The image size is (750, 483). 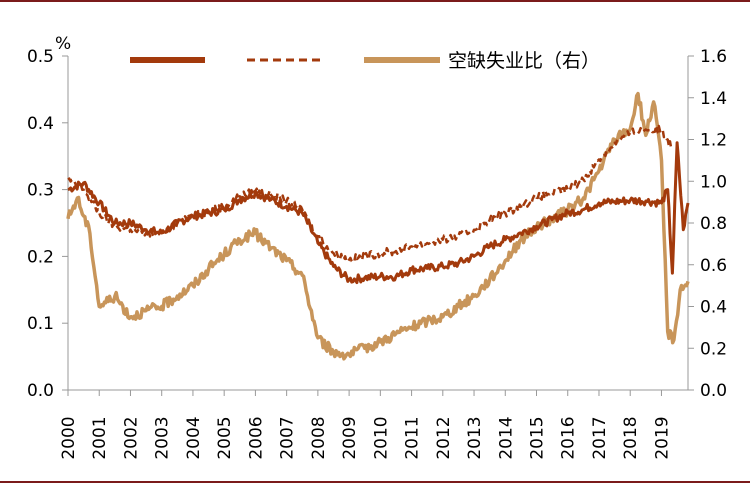 I want to click on legend: 空缺失业比（右）, so click(x=365, y=61).